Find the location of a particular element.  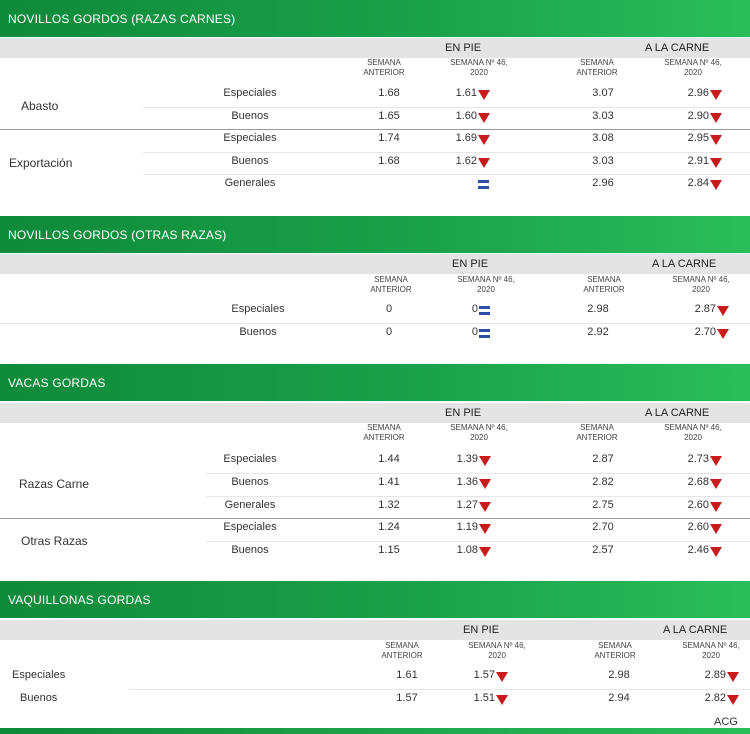

en-pie-actual-value: 0 is located at coordinates (474, 332).